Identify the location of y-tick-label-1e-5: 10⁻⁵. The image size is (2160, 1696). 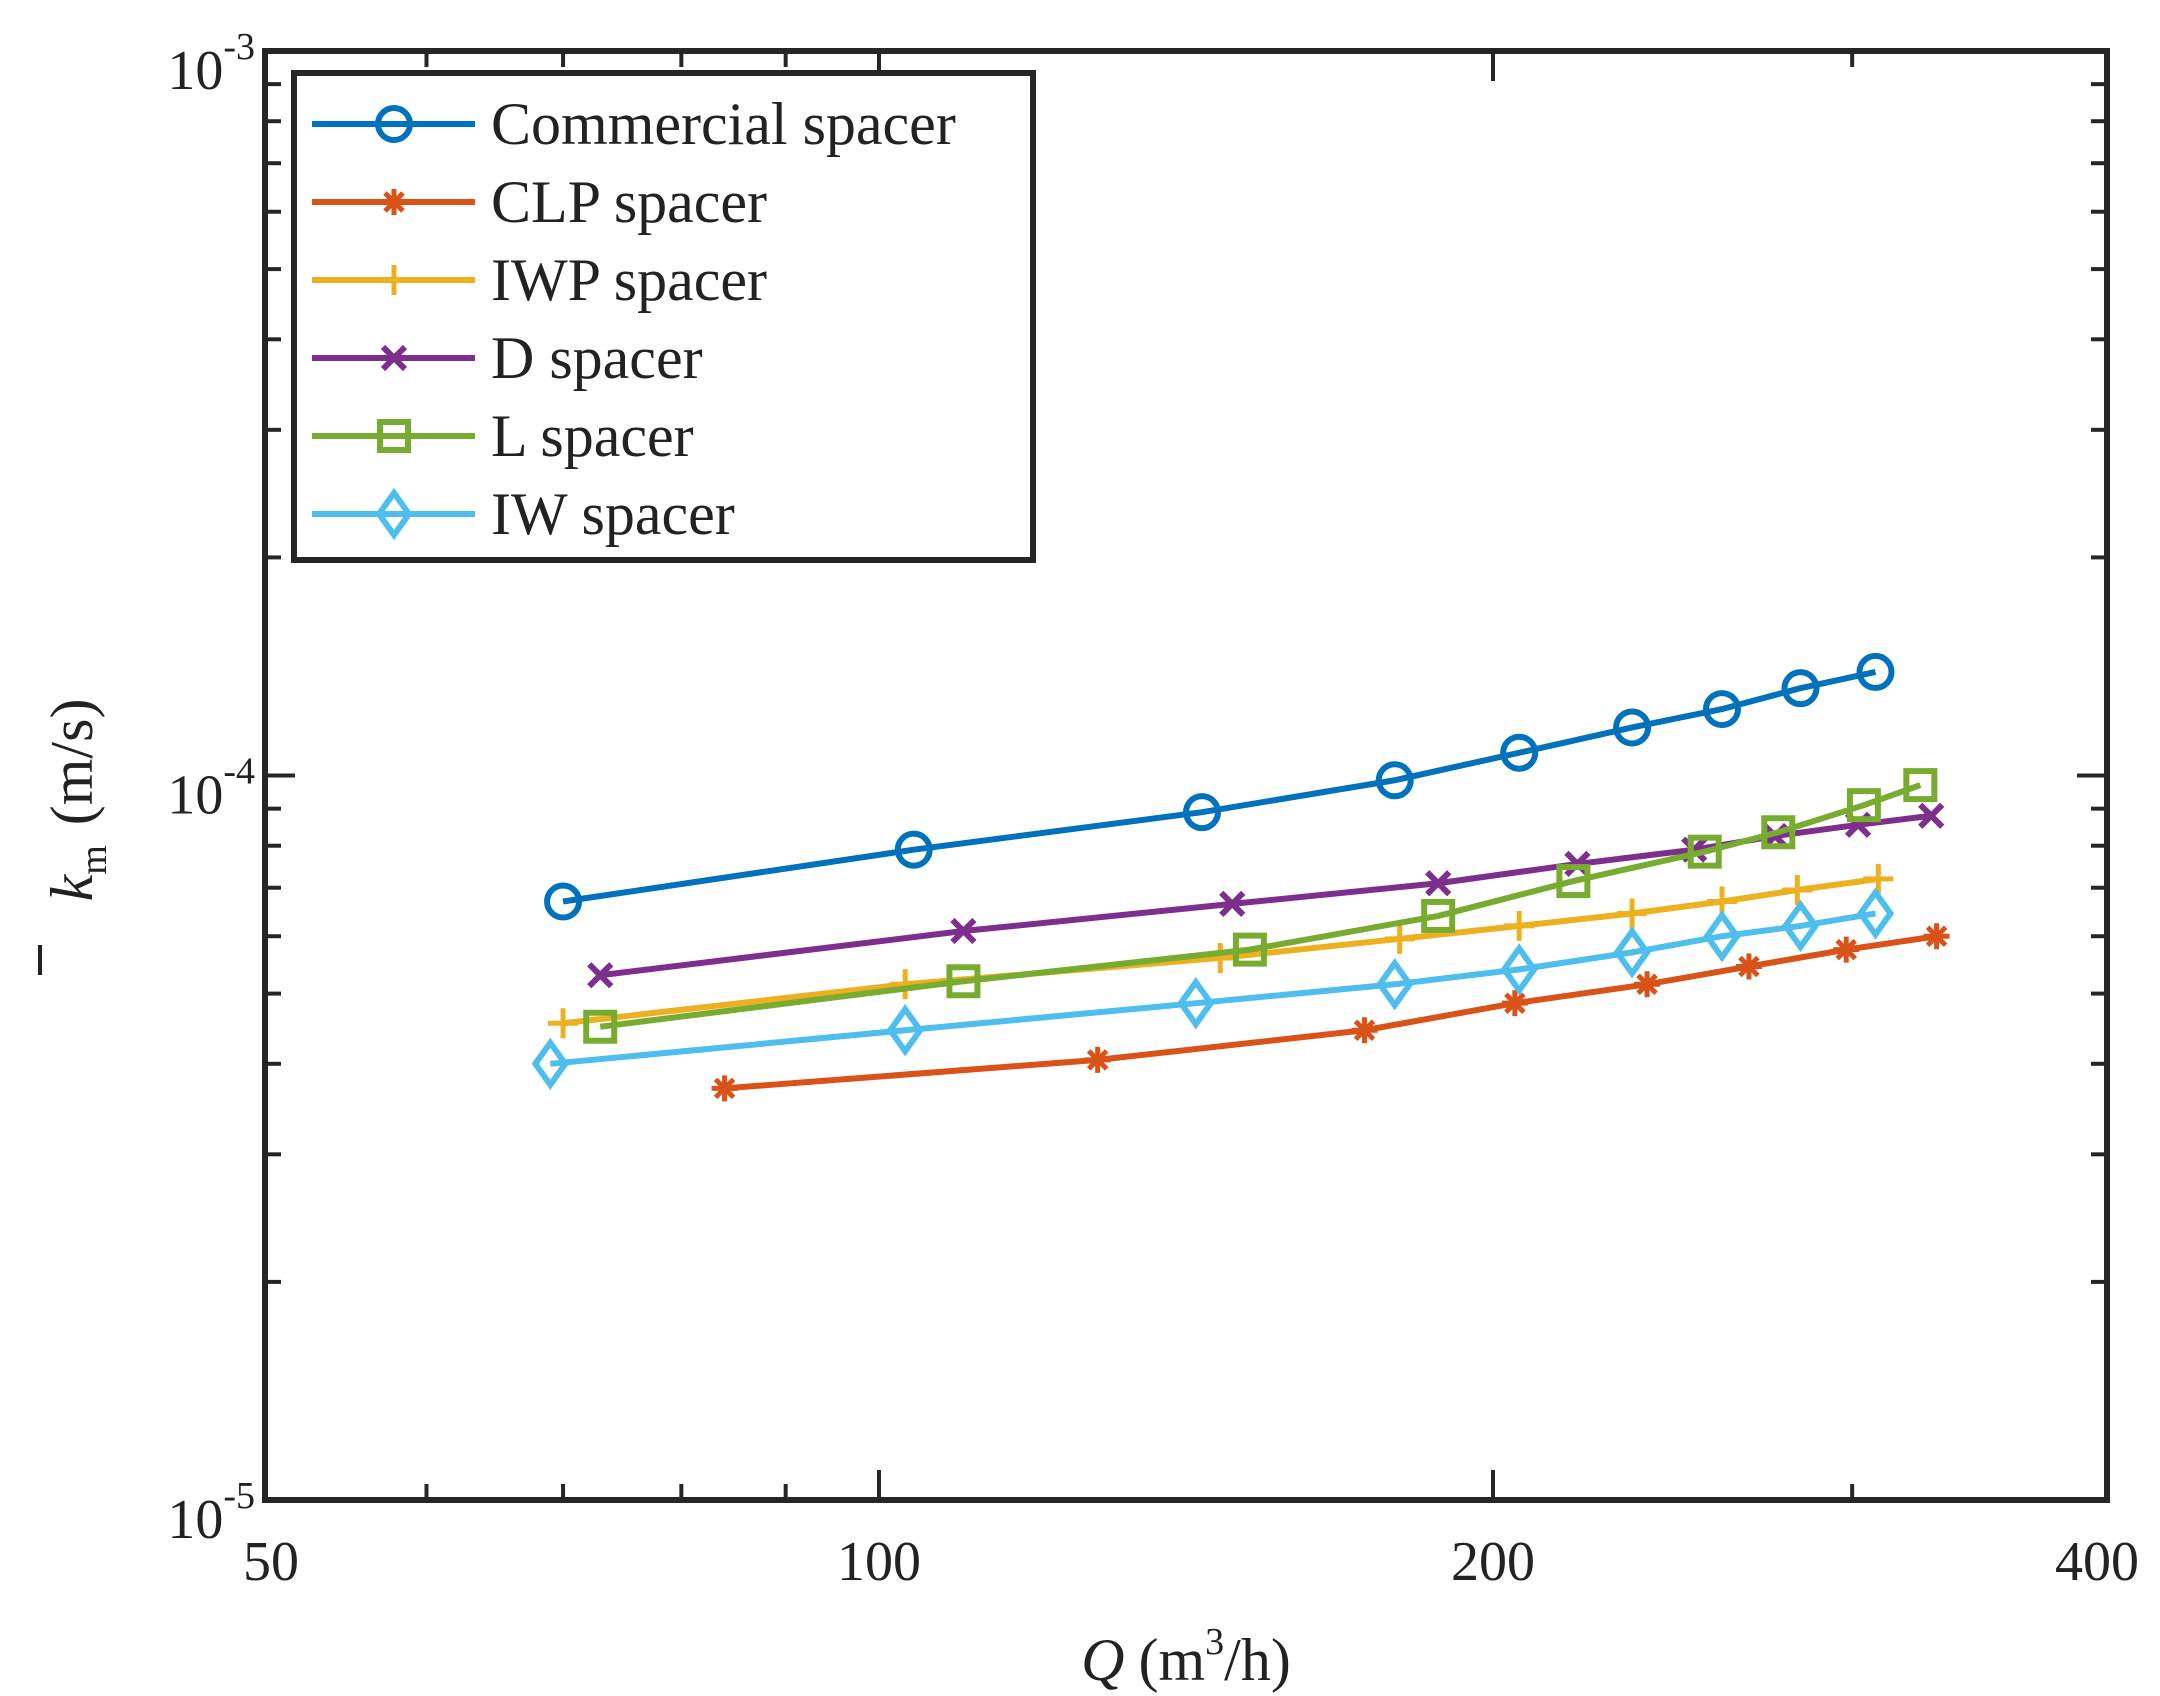
(211, 1513).